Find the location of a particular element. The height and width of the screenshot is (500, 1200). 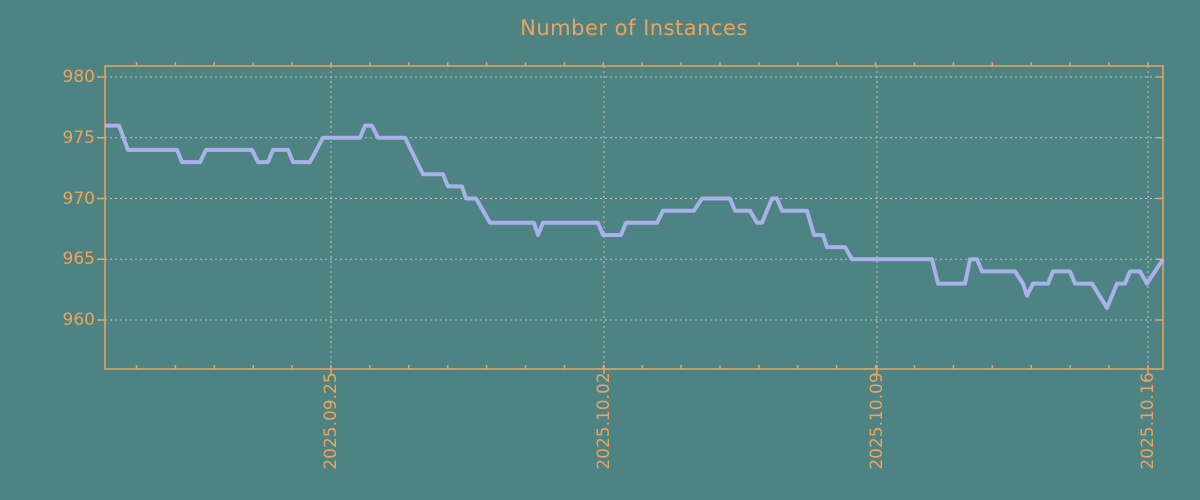

x-axis-label: 2025.10.16 is located at coordinates (1148, 421).